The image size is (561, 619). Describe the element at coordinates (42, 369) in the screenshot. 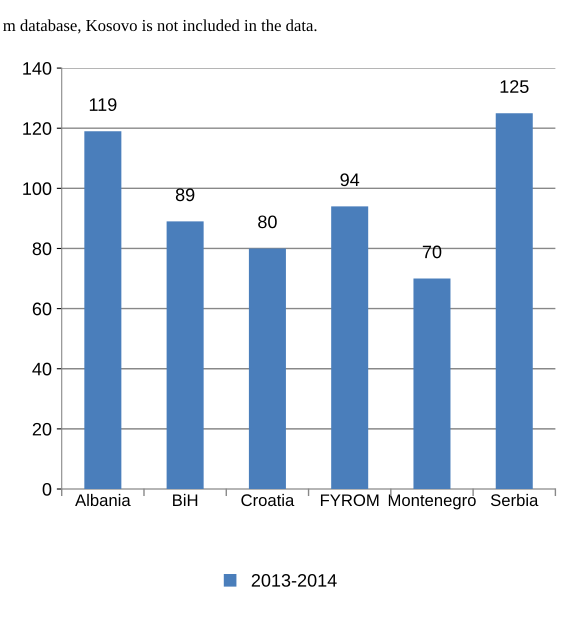

I see `y-tick-label: 40` at that location.